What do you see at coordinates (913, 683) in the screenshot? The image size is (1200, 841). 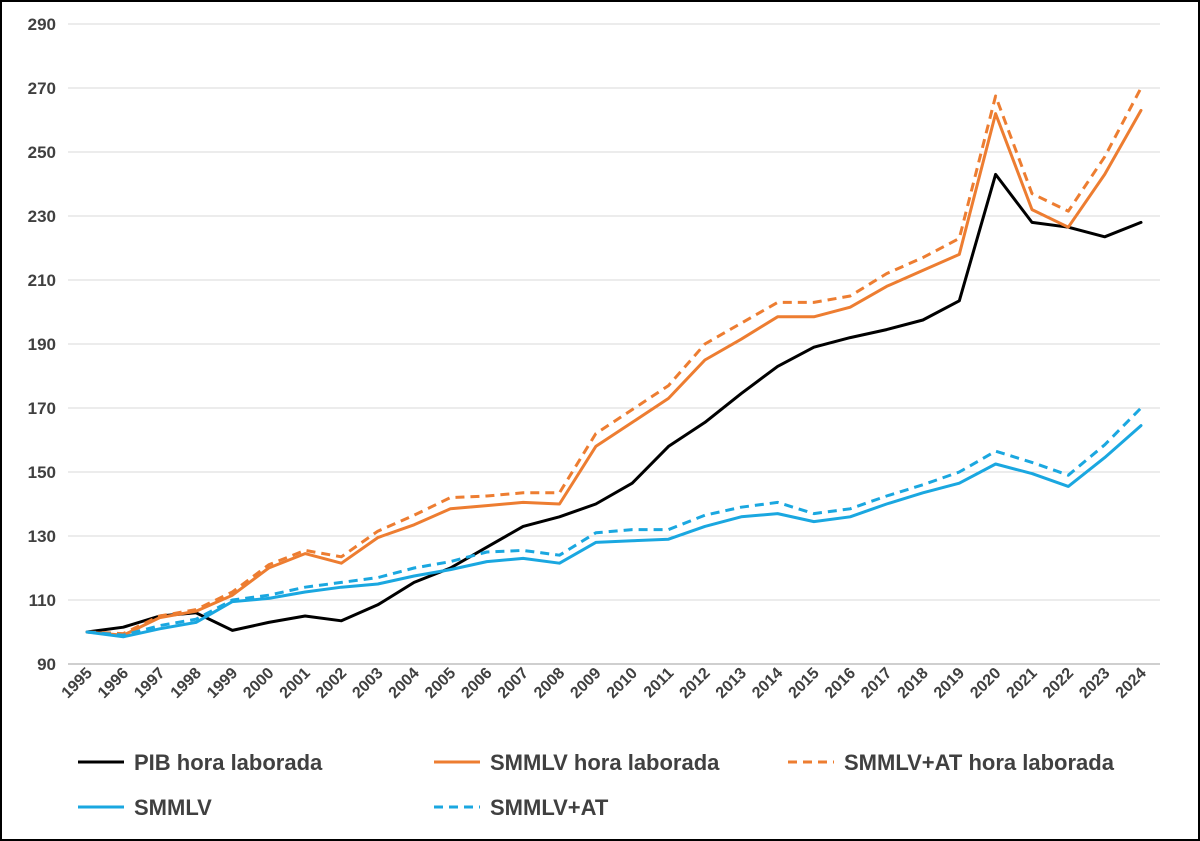 I see `x-tick-label: 2018` at bounding box center [913, 683].